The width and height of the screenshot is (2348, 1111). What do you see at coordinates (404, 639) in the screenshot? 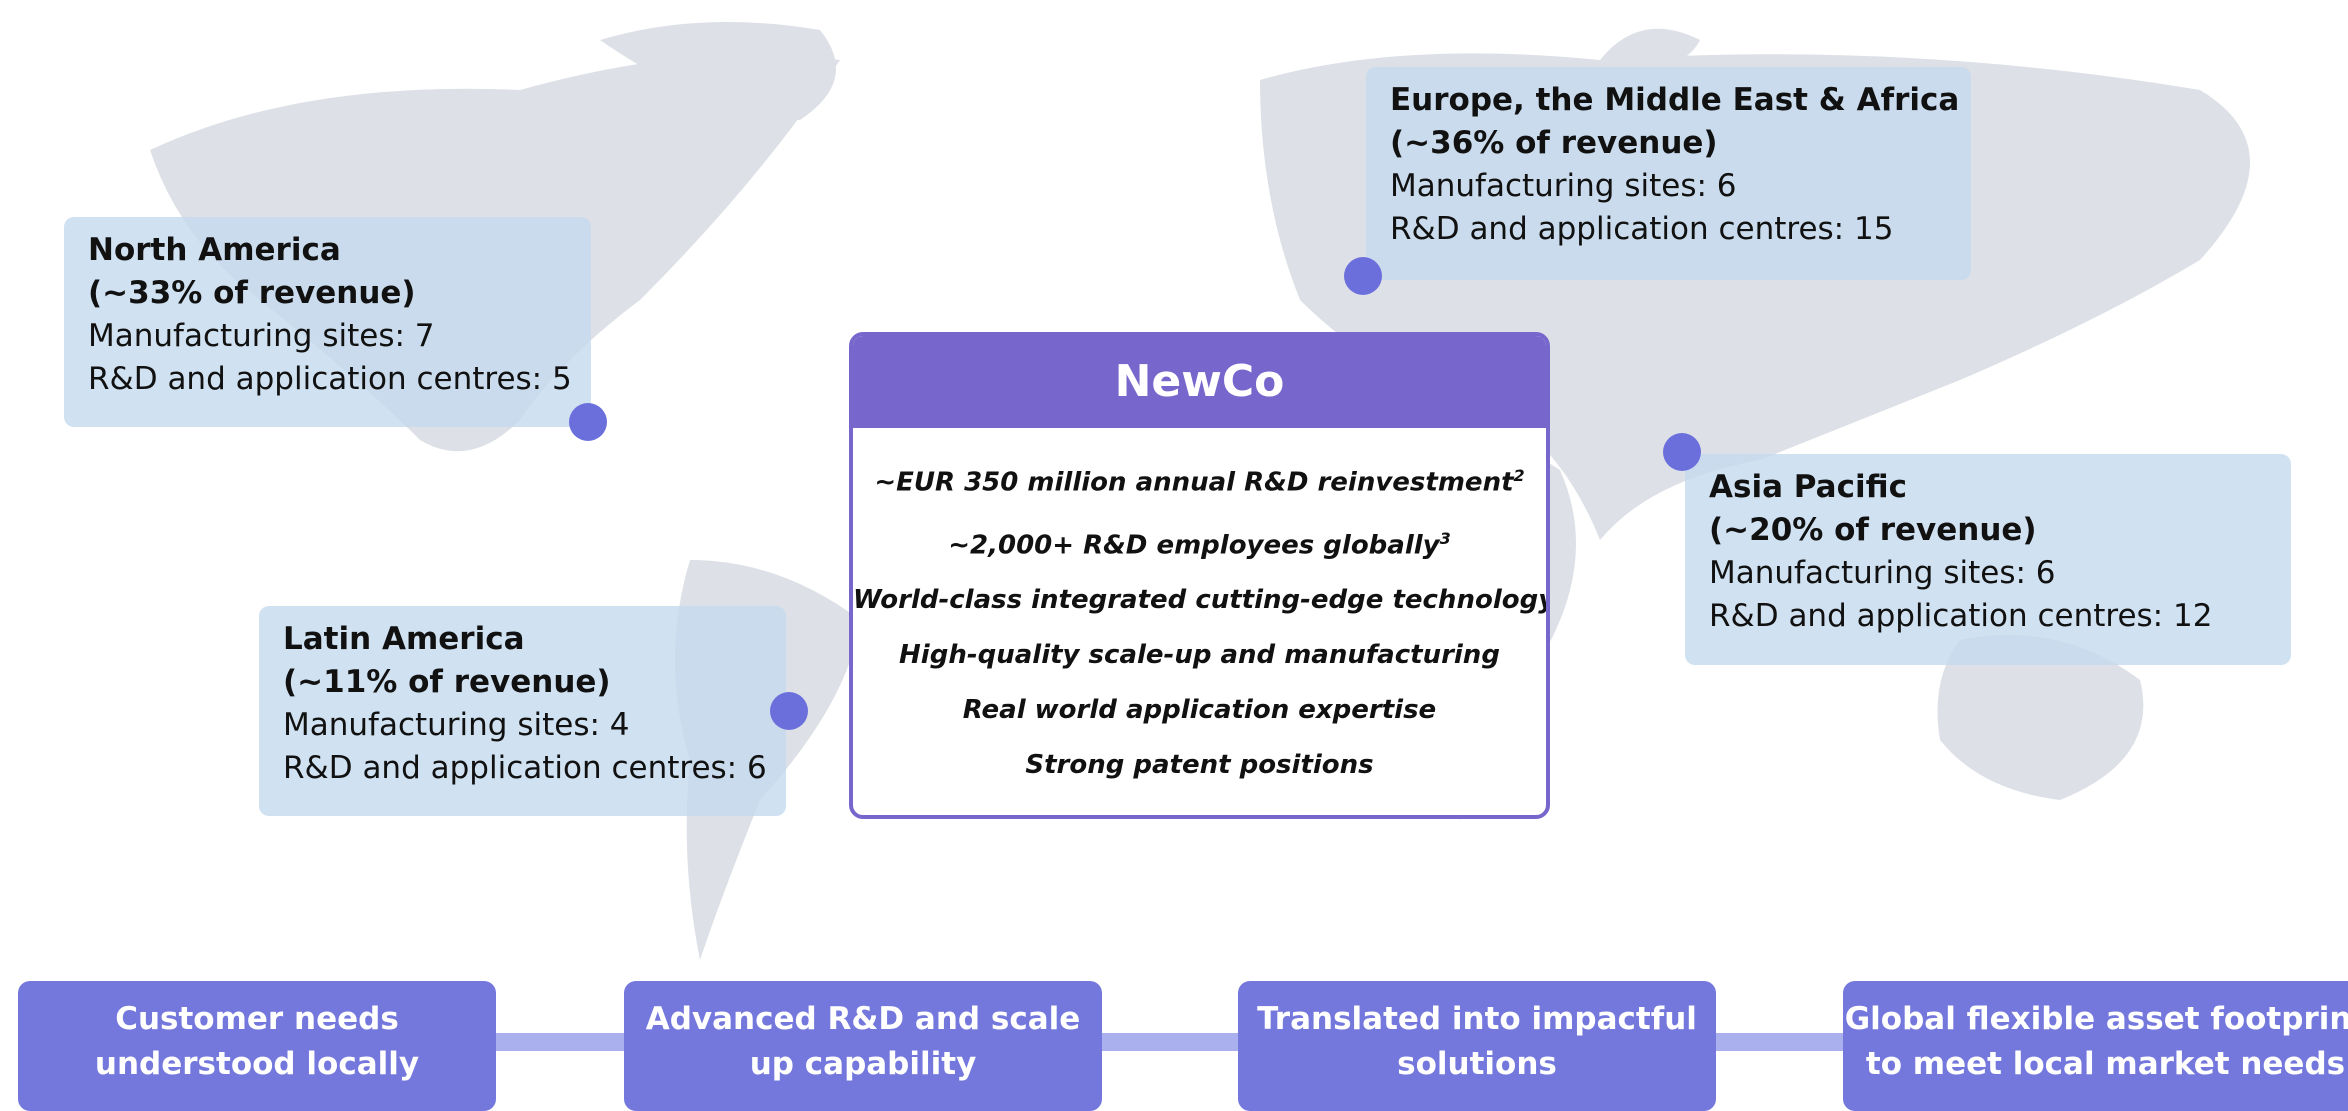
I see `region-title: Latin America` at bounding box center [404, 639].